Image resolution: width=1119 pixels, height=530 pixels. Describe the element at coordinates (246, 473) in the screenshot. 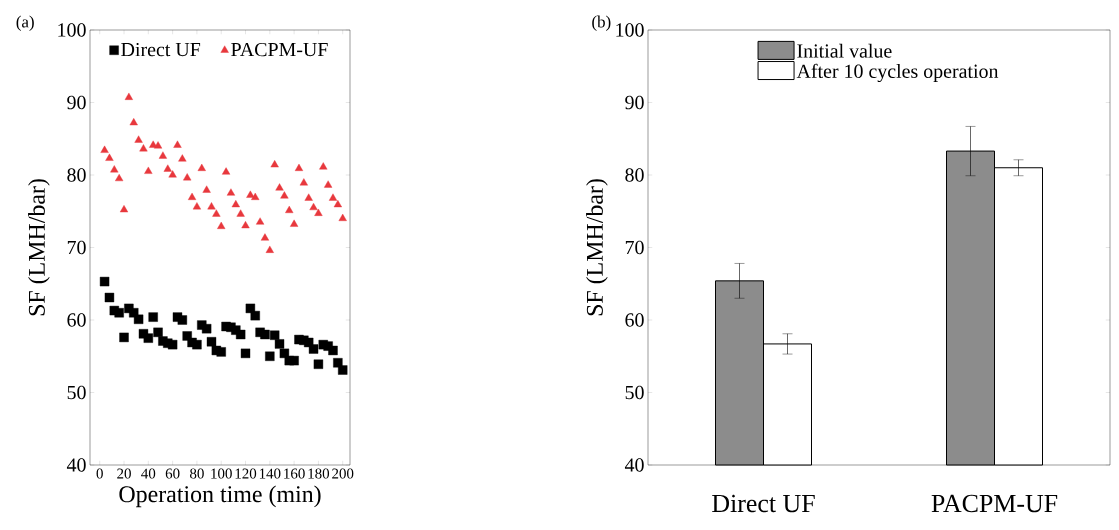

I see `x-tick-label: 120` at that location.